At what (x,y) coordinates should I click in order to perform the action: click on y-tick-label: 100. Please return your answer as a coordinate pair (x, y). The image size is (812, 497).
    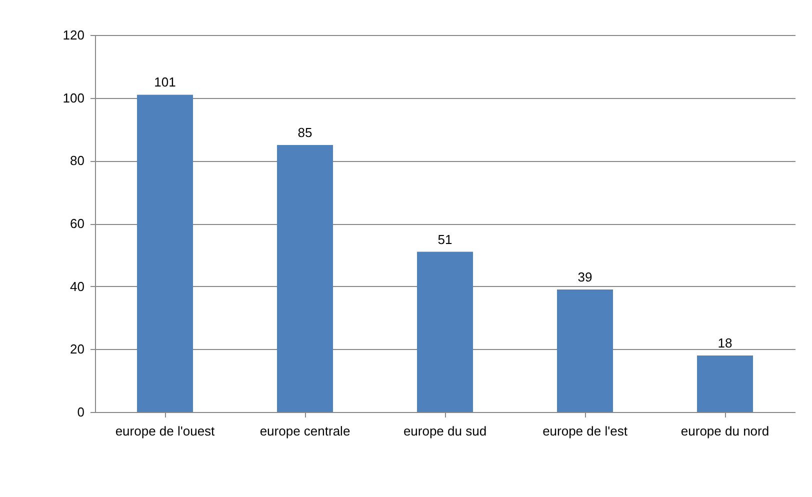
    Looking at the image, I should click on (73, 98).